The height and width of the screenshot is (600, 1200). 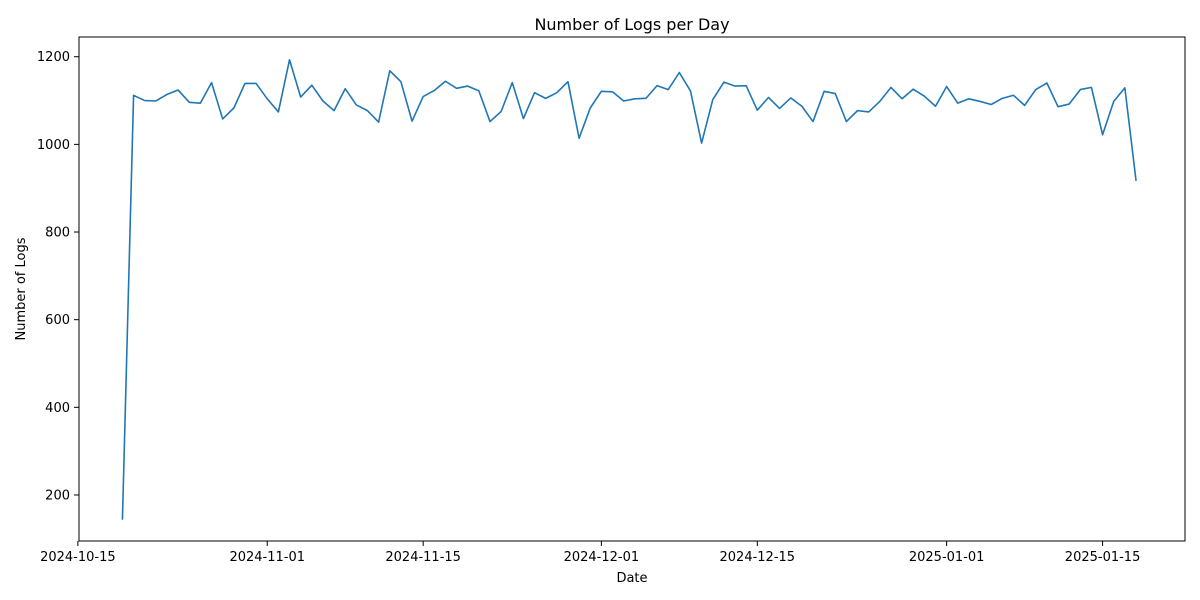 I want to click on y-axis-label: Number of Logs, so click(x=21, y=288).